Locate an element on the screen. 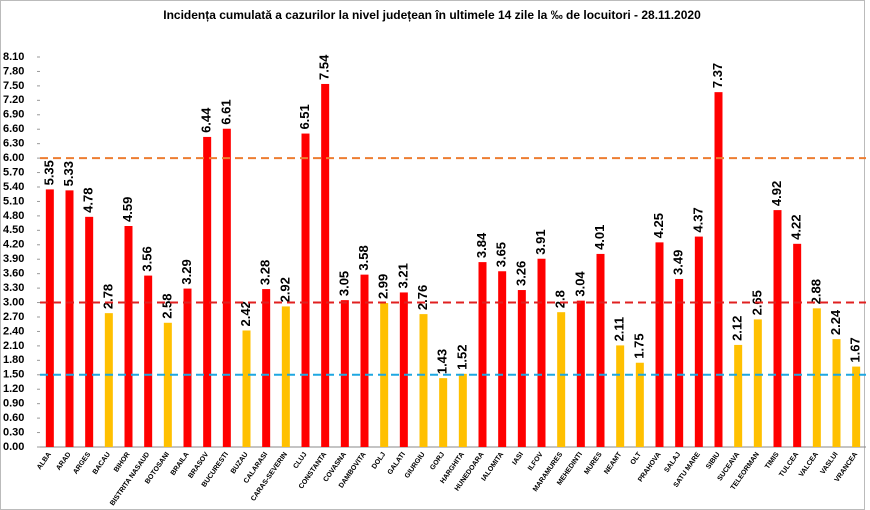 Image resolution: width=870 pixels, height=510 pixels. value-label: 5.33 is located at coordinates (68, 173).